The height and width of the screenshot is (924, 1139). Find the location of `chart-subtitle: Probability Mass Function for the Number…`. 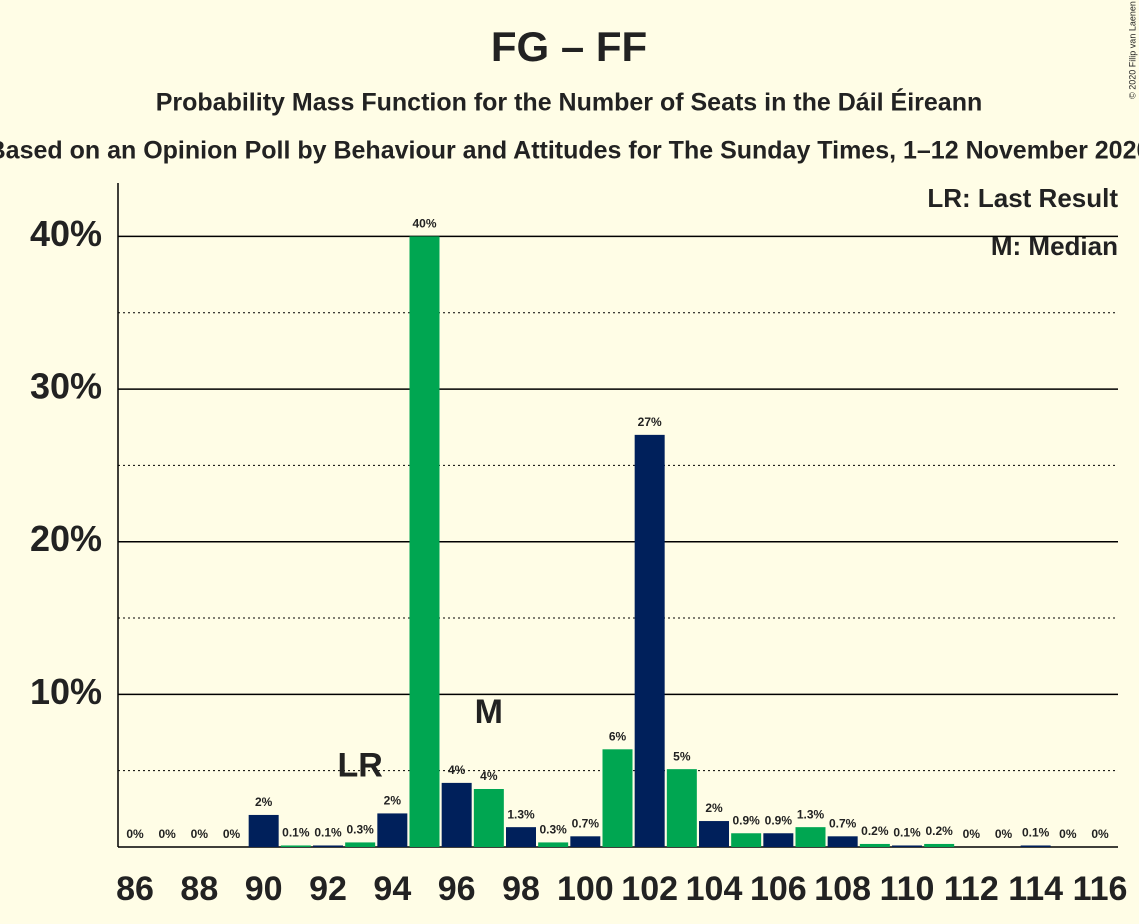

chart-subtitle: Probability Mass Function for the Number… is located at coordinates (569, 102).